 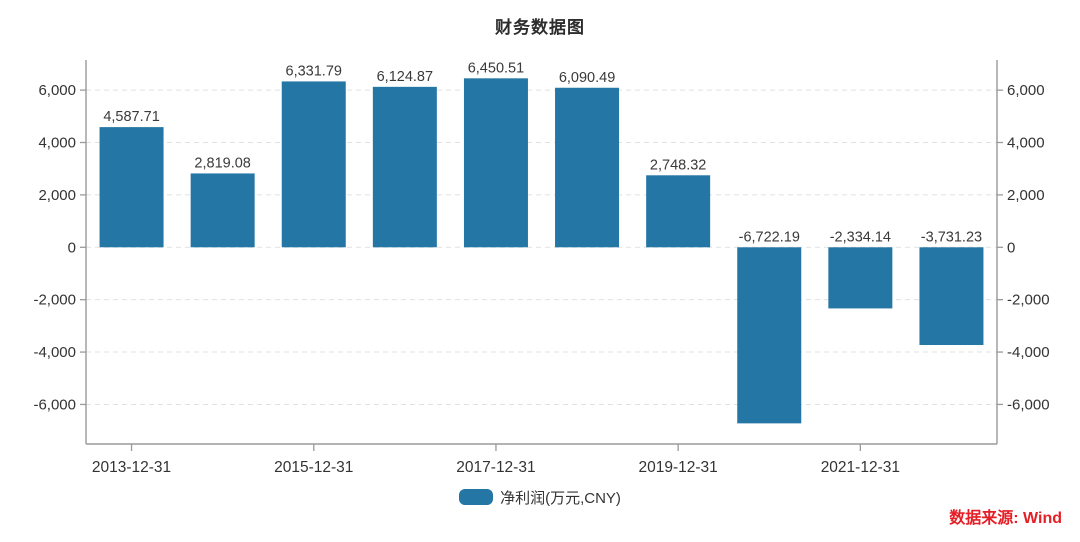 I want to click on x-tick-label: 2013-12-31, so click(x=131, y=467).